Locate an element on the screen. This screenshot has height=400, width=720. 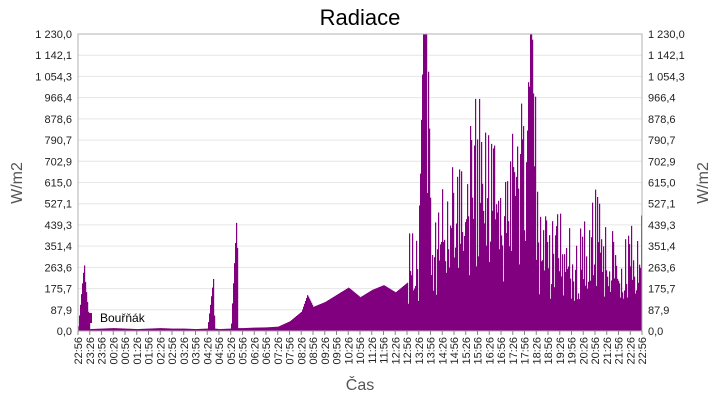
x-tick-label: 23:26 is located at coordinates (91, 351).